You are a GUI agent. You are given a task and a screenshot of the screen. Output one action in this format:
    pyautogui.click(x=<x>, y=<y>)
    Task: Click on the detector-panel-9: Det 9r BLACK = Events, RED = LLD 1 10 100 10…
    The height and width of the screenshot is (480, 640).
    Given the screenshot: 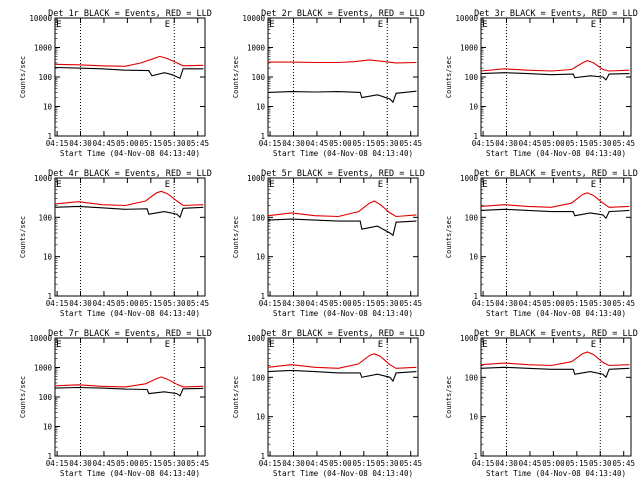 What is the action you would take?
    pyautogui.click(x=541, y=403)
    